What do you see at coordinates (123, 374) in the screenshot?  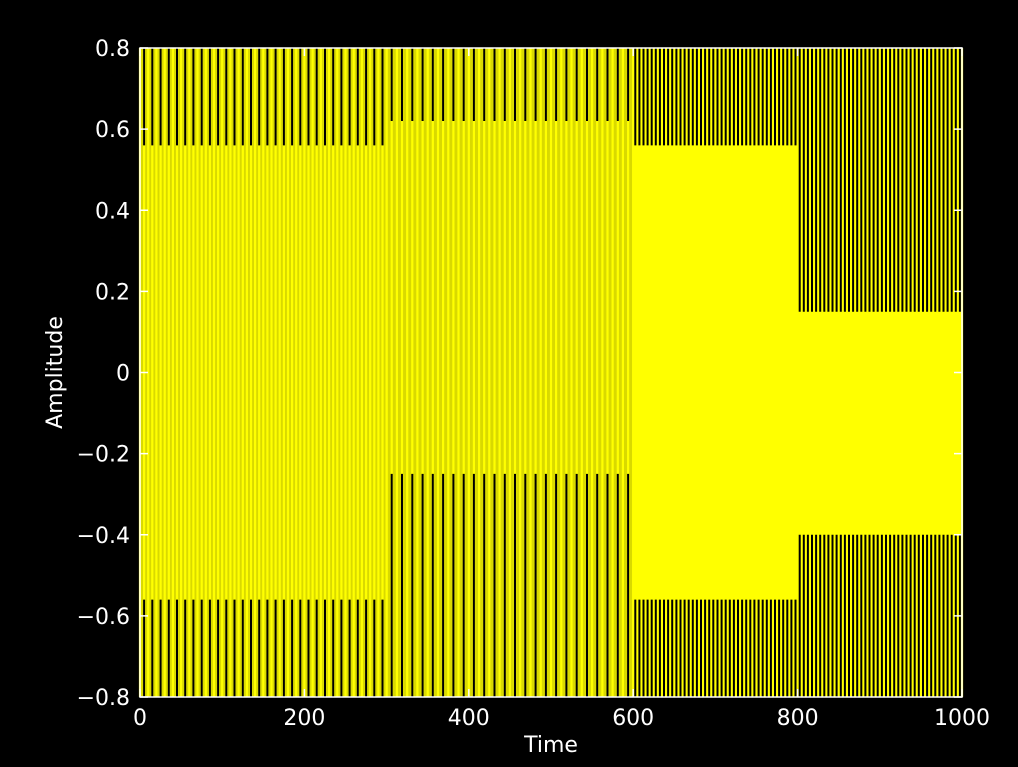 I see `y-tick-label: 0` at bounding box center [123, 374].